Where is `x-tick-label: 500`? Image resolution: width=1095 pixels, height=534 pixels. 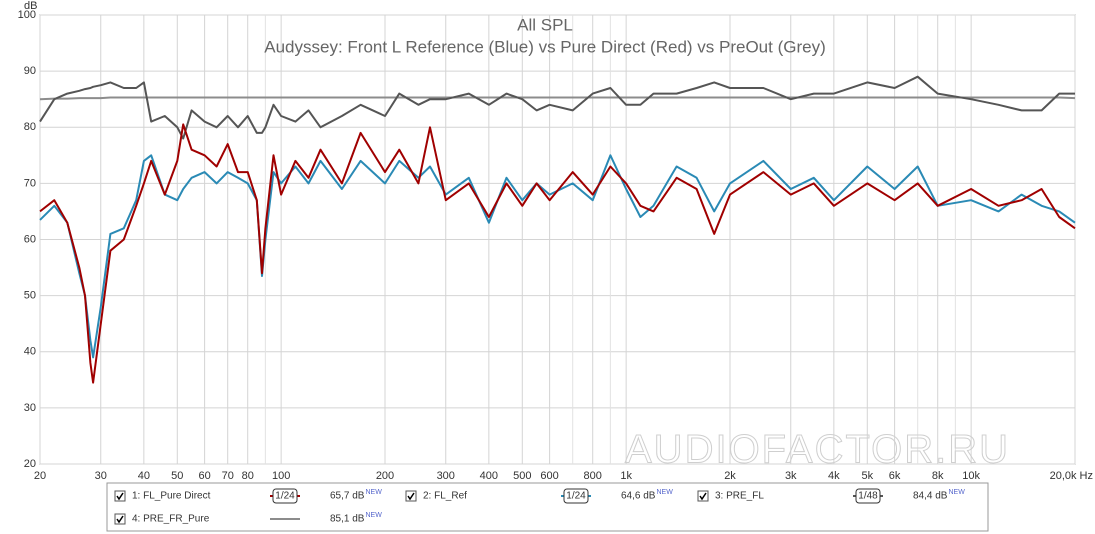
x-tick-label: 500 is located at coordinates (522, 476).